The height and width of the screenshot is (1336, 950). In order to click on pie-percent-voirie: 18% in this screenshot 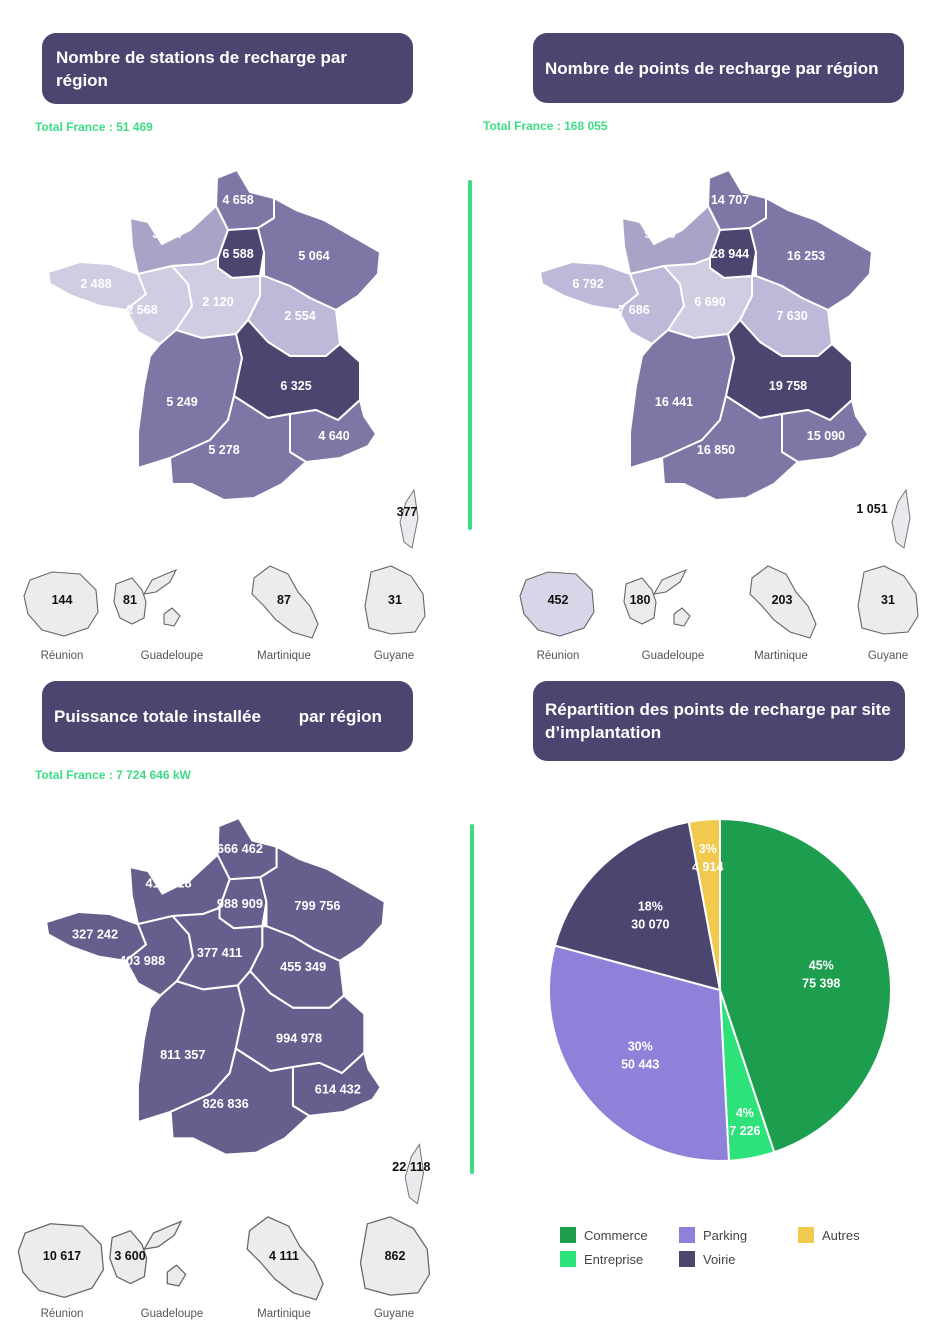, I will do `click(650, 907)`.